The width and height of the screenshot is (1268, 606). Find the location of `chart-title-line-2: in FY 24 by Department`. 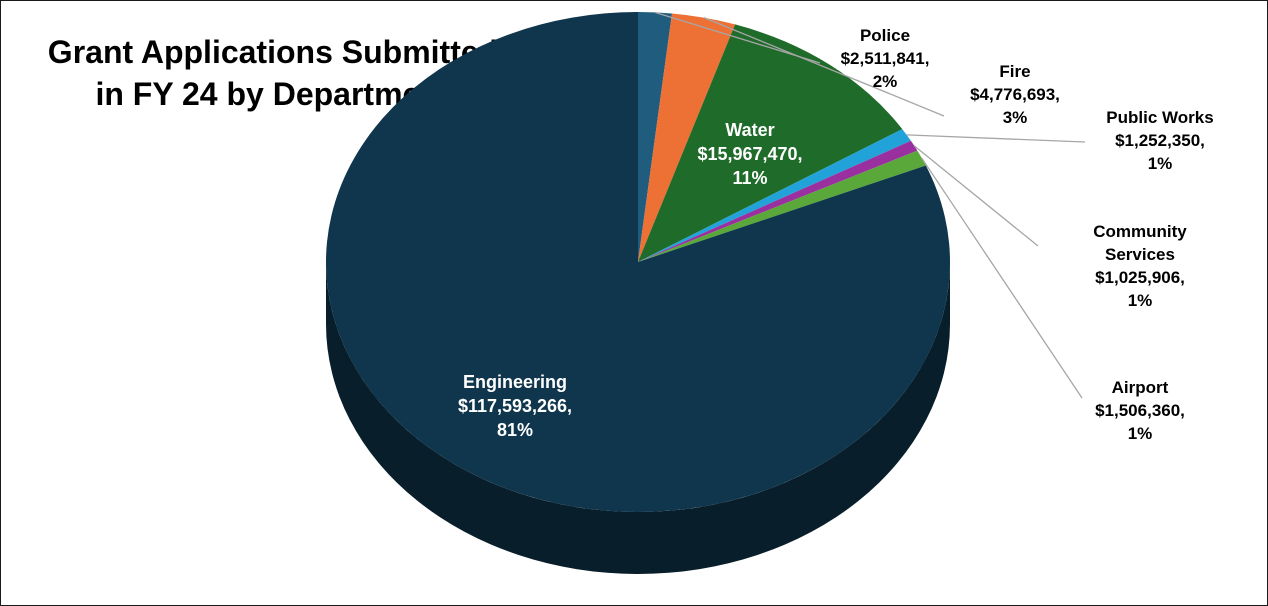

chart-title-line-2: in FY 24 by Department is located at coordinates (273, 94).